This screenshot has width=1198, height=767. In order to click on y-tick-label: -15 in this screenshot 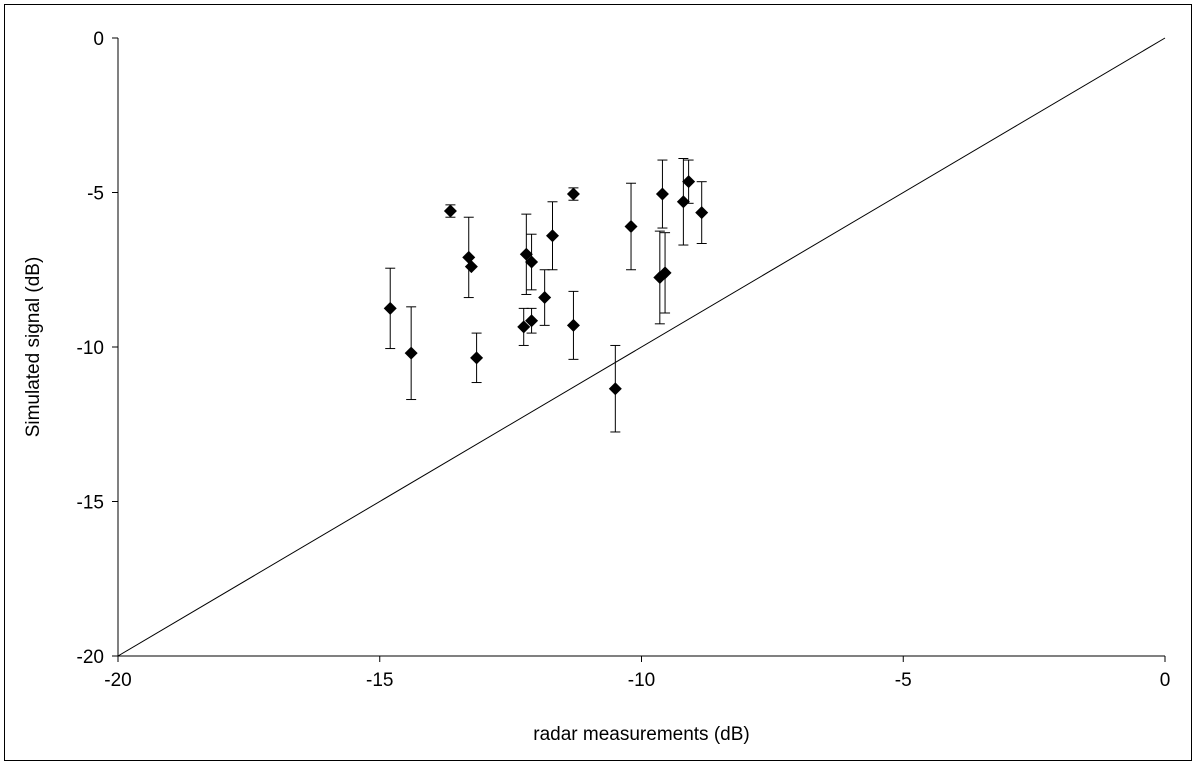, I will do `click(90, 503)`.